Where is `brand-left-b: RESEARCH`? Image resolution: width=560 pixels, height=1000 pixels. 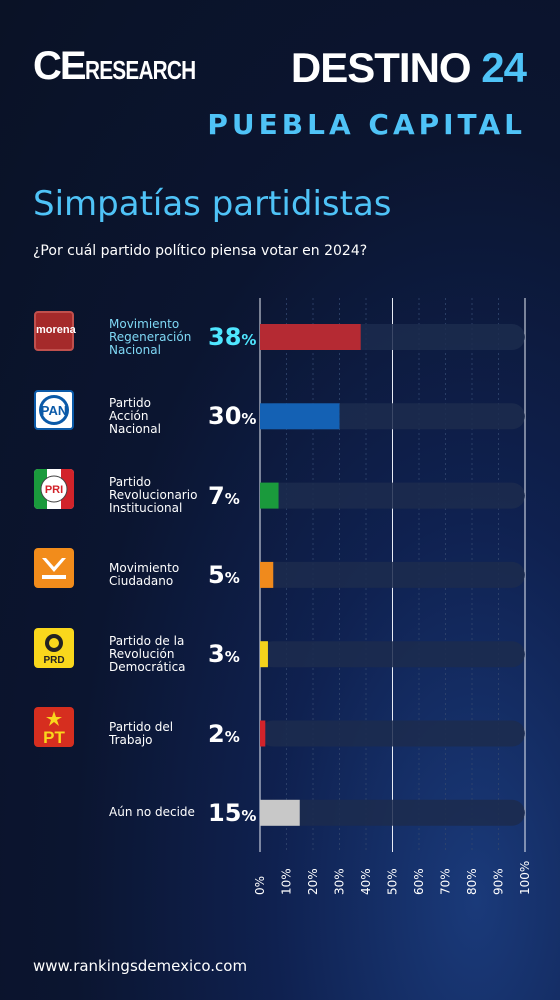
brand-left-b: RESEARCH is located at coordinates (140, 70).